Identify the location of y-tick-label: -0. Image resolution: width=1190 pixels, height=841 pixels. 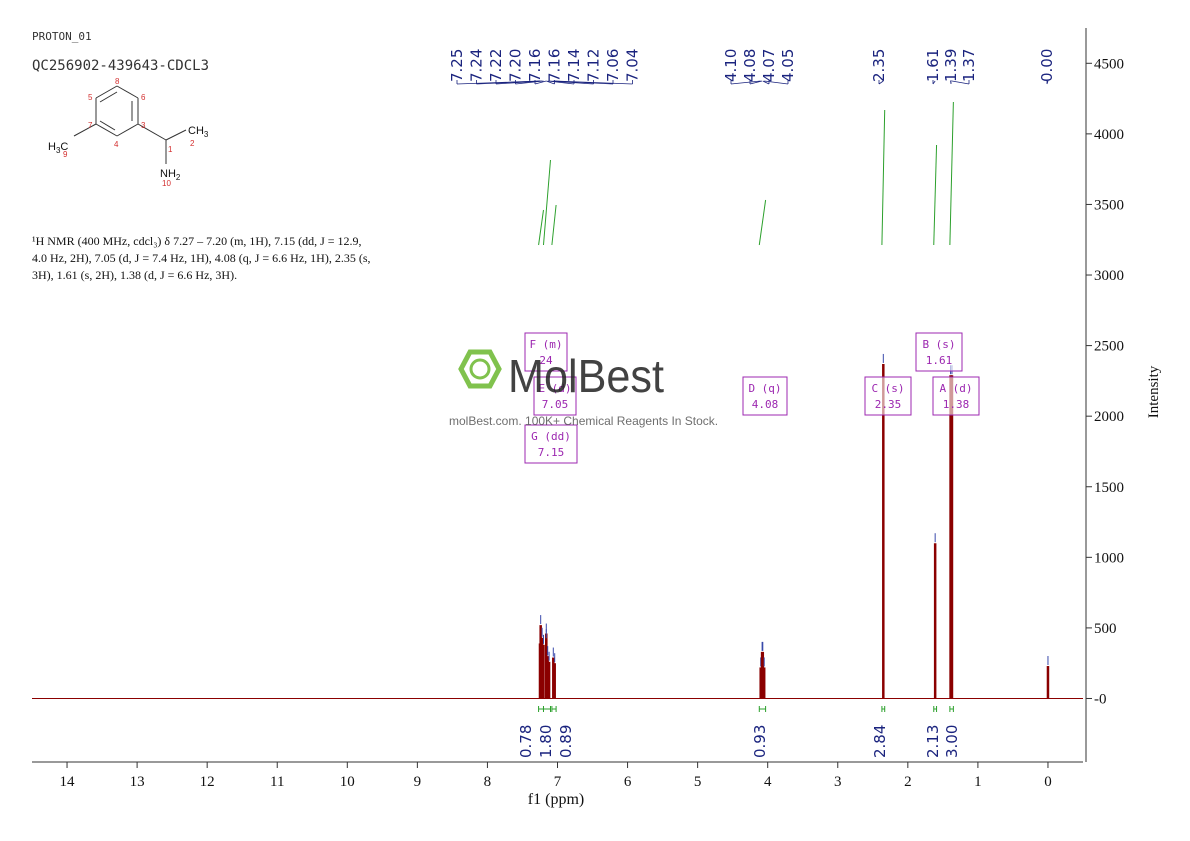
(1100, 699).